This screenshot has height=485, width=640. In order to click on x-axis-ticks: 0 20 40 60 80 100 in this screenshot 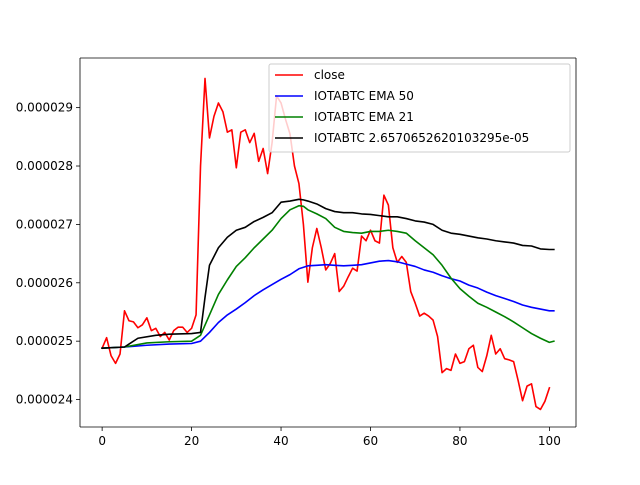, I will do `click(329, 437)`.